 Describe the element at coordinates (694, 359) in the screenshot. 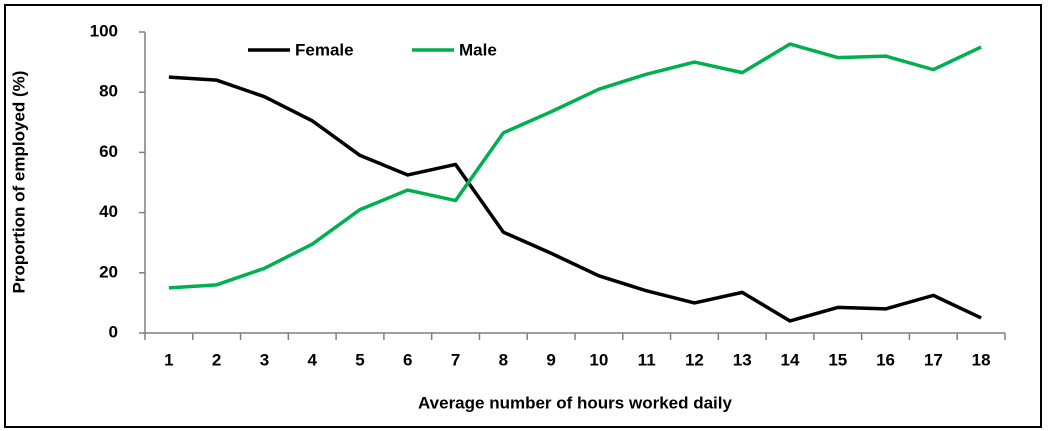

I see `x-tick-label: 12` at that location.